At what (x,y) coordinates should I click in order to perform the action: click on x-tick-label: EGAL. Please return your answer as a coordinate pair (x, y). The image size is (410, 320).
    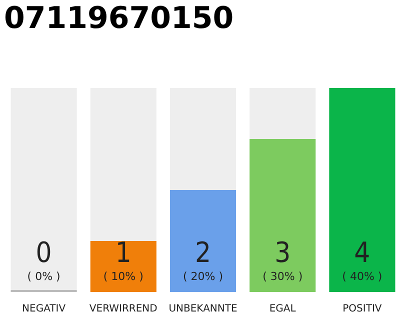
    Looking at the image, I should click on (282, 309).